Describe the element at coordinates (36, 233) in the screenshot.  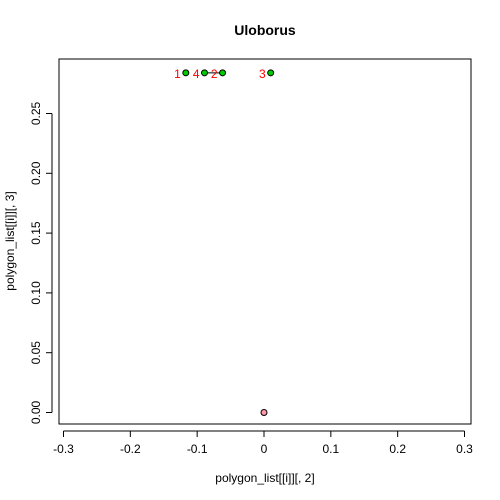
I see `y-tick-label: 0.15` at that location.